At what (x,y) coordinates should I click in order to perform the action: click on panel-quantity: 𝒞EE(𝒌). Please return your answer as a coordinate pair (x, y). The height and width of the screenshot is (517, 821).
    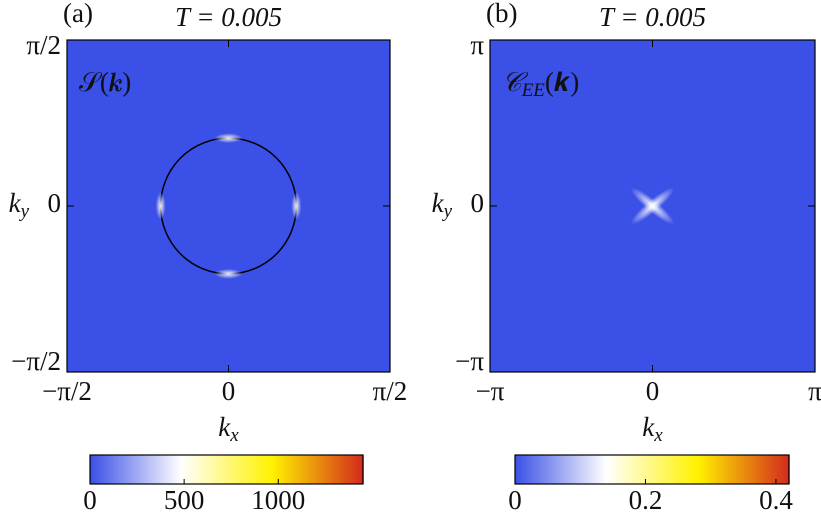
    Looking at the image, I should click on (540, 84).